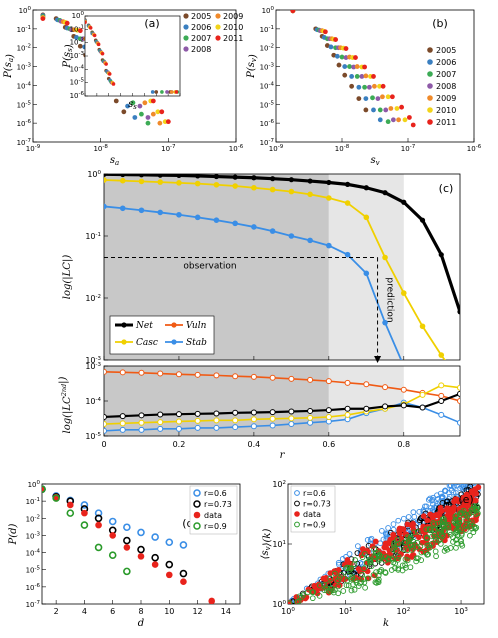 The width and height of the screenshot is (498, 638). What do you see at coordinates (282, 416) in the screenshot?
I see `c-line2-Stab` at bounding box center [282, 416].